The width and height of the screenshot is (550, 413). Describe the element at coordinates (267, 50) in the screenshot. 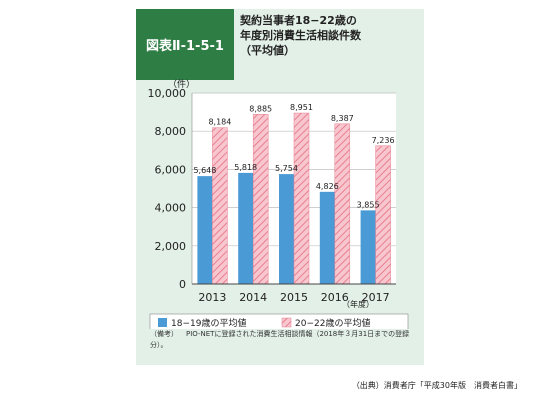

I see `figure-title-line-3: （平均値）` at that location.